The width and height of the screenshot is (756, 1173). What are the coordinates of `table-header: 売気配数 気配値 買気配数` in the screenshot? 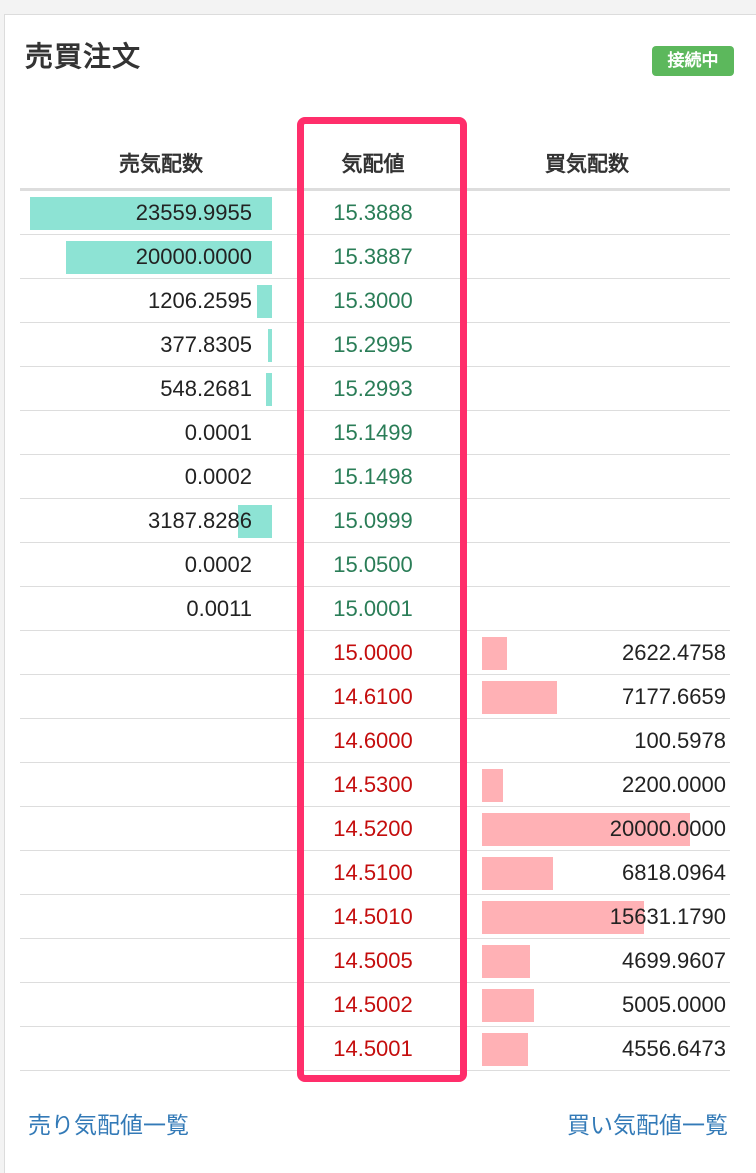 It's located at (375, 165).